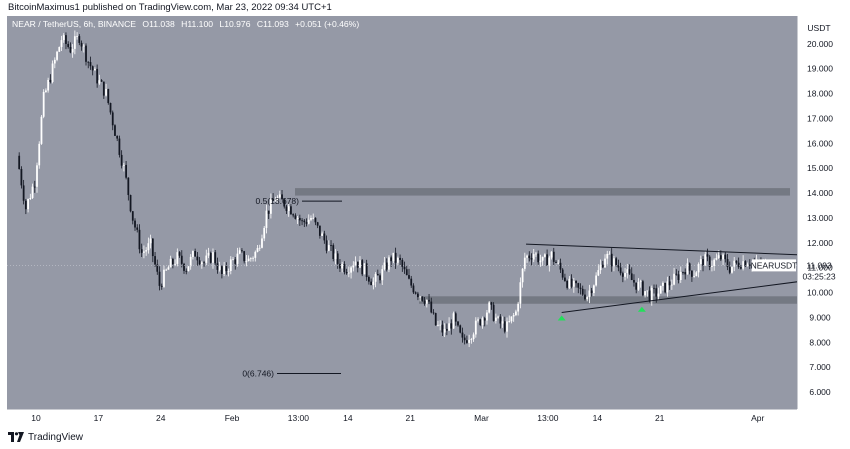  Describe the element at coordinates (820, 94) in the screenshot. I see `price-tick-label: 18.000` at that location.